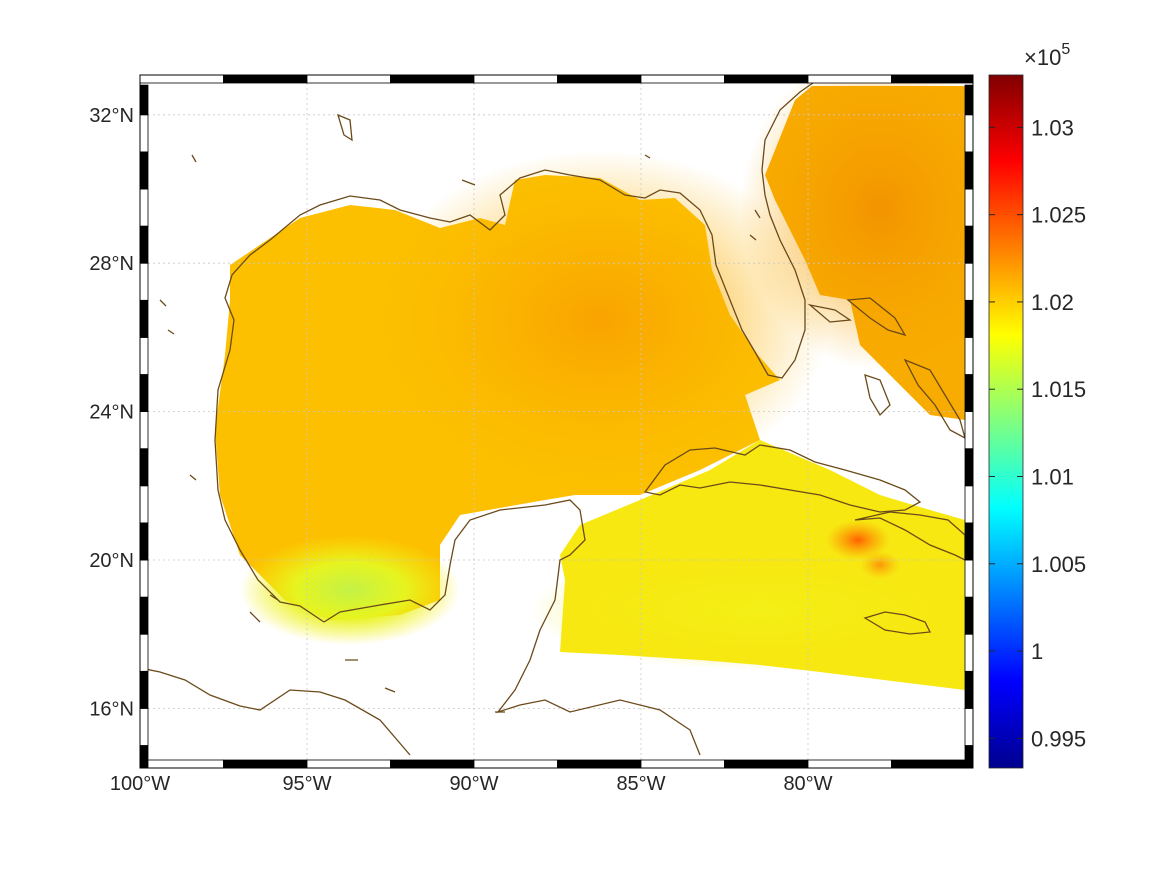 The height and width of the screenshot is (880, 1167). Describe the element at coordinates (1058, 389) in the screenshot. I see `cb-label-4: 1.015` at that location.